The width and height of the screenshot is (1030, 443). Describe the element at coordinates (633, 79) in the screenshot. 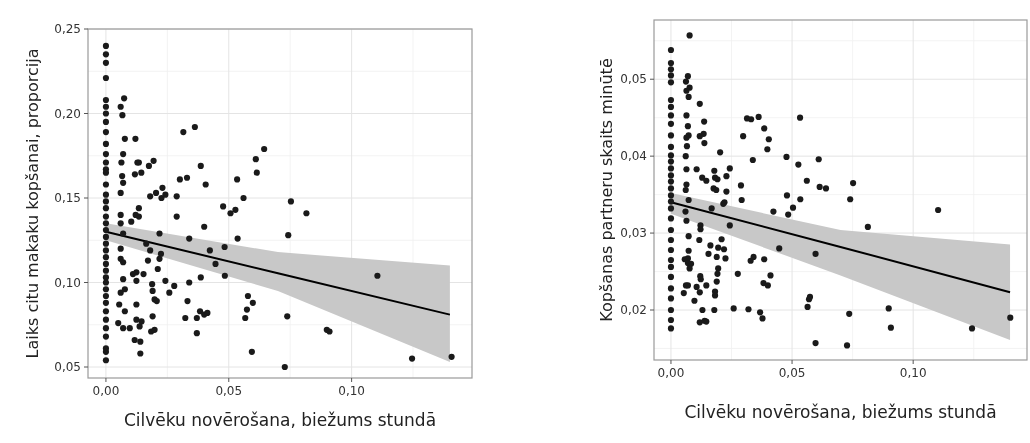

I see `y-tick-label: 0,05` at that location.